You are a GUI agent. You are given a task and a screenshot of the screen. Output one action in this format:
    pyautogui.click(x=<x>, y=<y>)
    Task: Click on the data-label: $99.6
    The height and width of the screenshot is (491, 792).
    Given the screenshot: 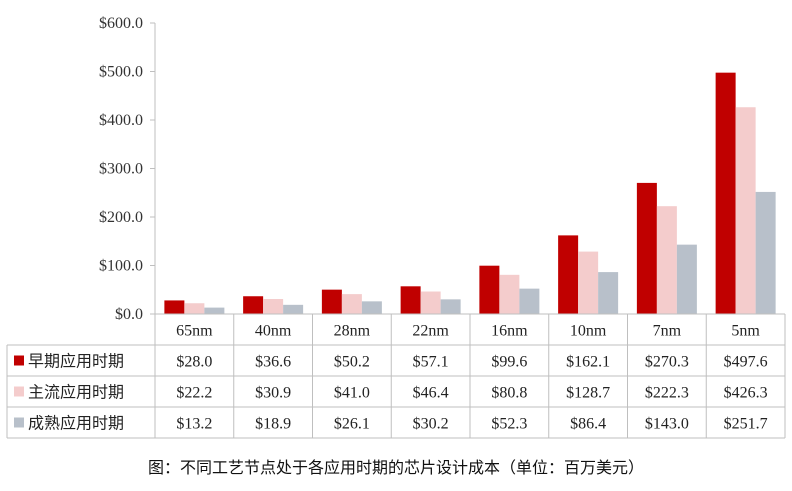 What is the action you would take?
    pyautogui.click(x=509, y=362)
    